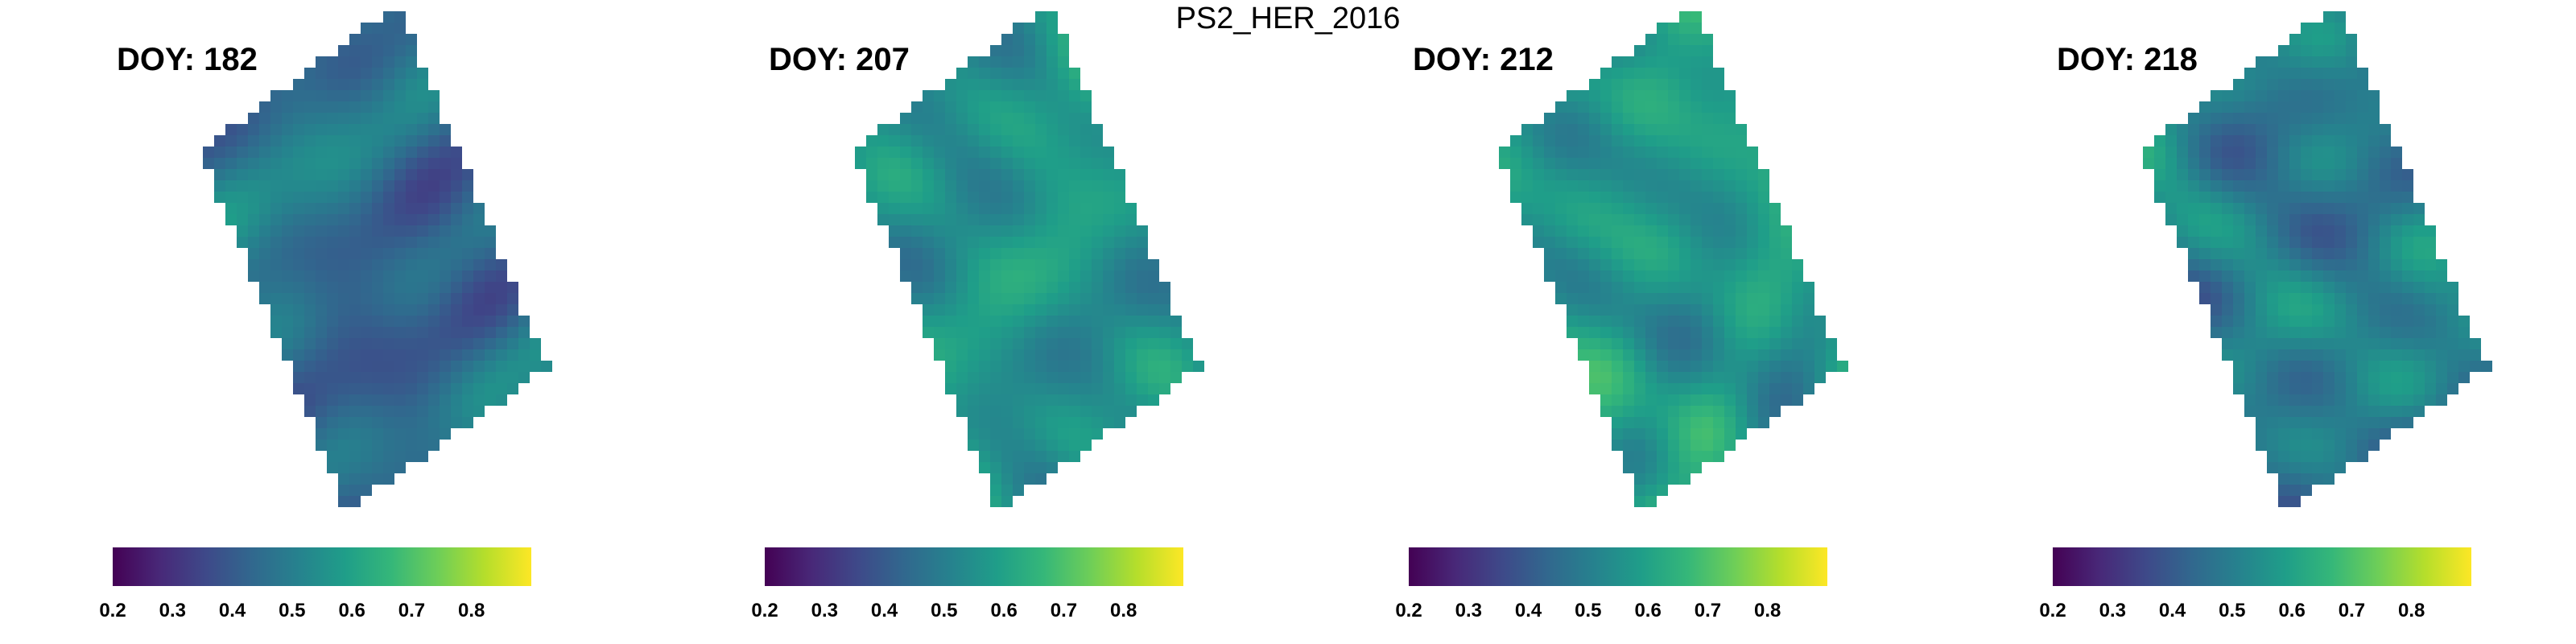  What do you see at coordinates (172, 610) in the screenshot?
I see `colorbar-tick-label: 0.3` at bounding box center [172, 610].